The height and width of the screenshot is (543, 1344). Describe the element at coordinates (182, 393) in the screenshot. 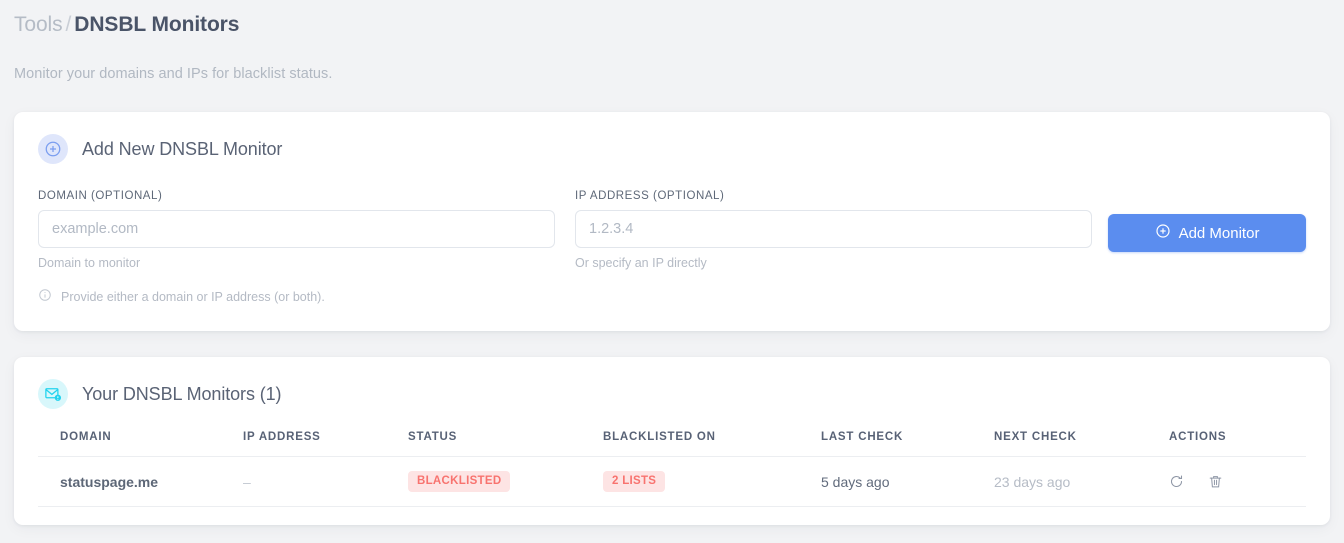

I see `monitors-list-card-title: Your DNSBL Monitors (1)` at that location.